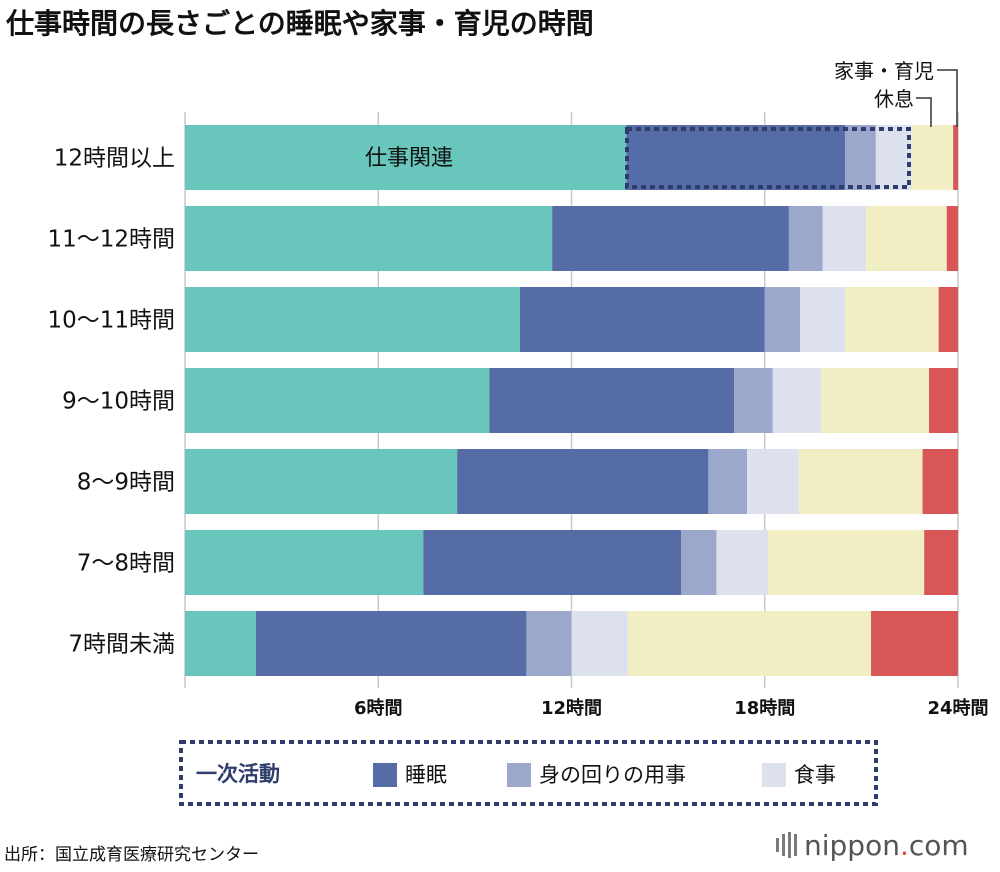 Image resolution: width=1000 pixels, height=872 pixels. I want to click on category-label: 10〜11時間, so click(111, 321).